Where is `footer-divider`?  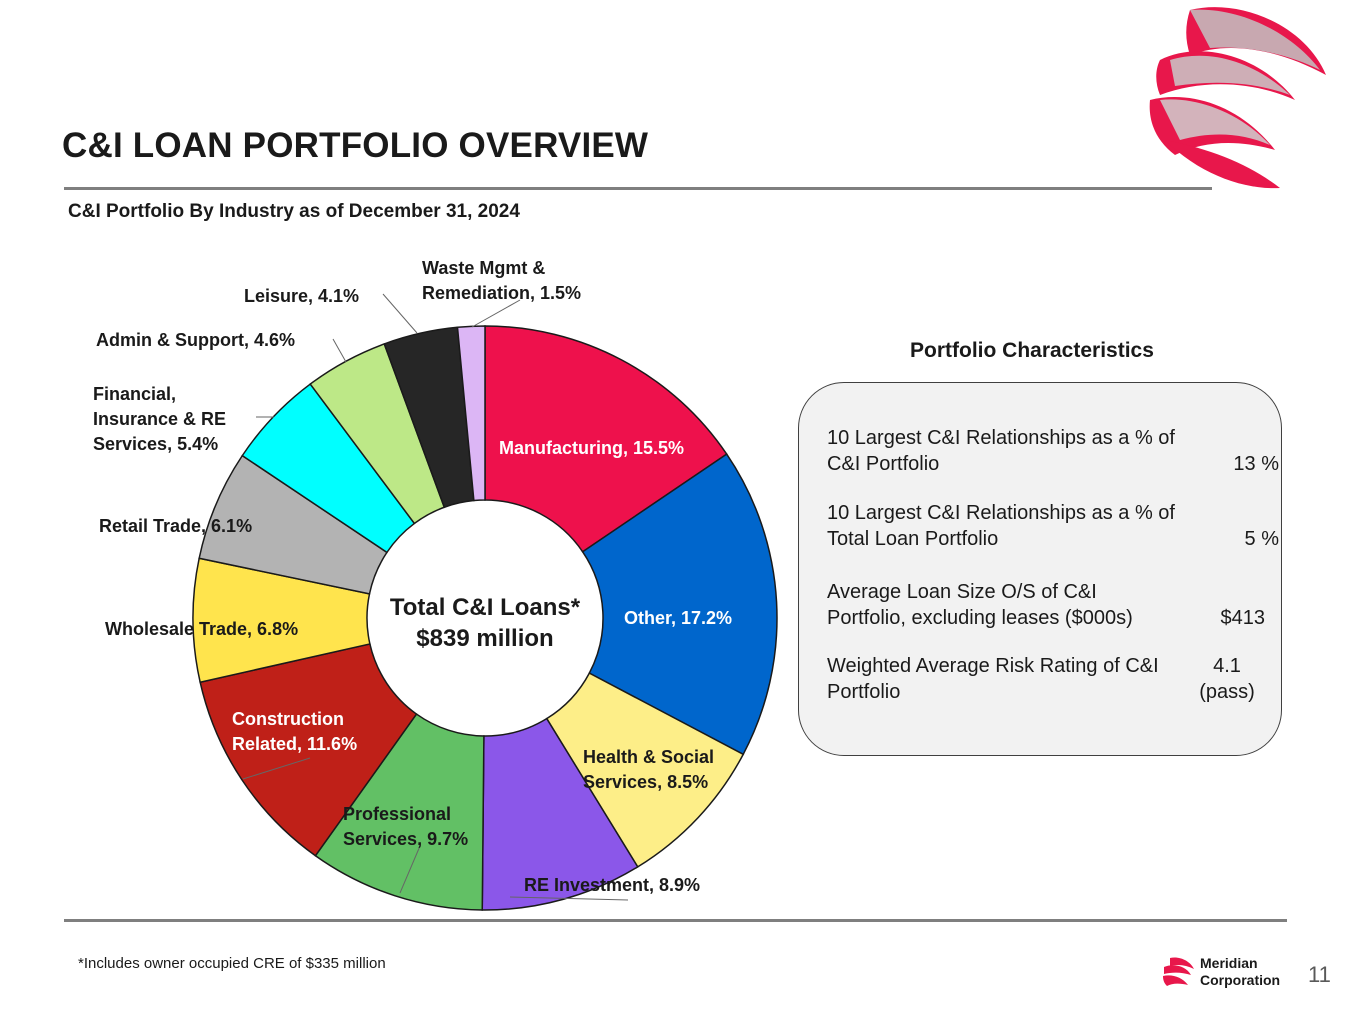 footer-divider is located at coordinates (675, 920).